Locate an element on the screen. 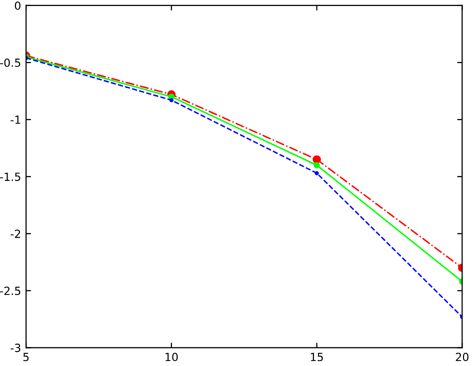 The image size is (474, 366). y-tick-label: -0.5 is located at coordinates (10, 62).